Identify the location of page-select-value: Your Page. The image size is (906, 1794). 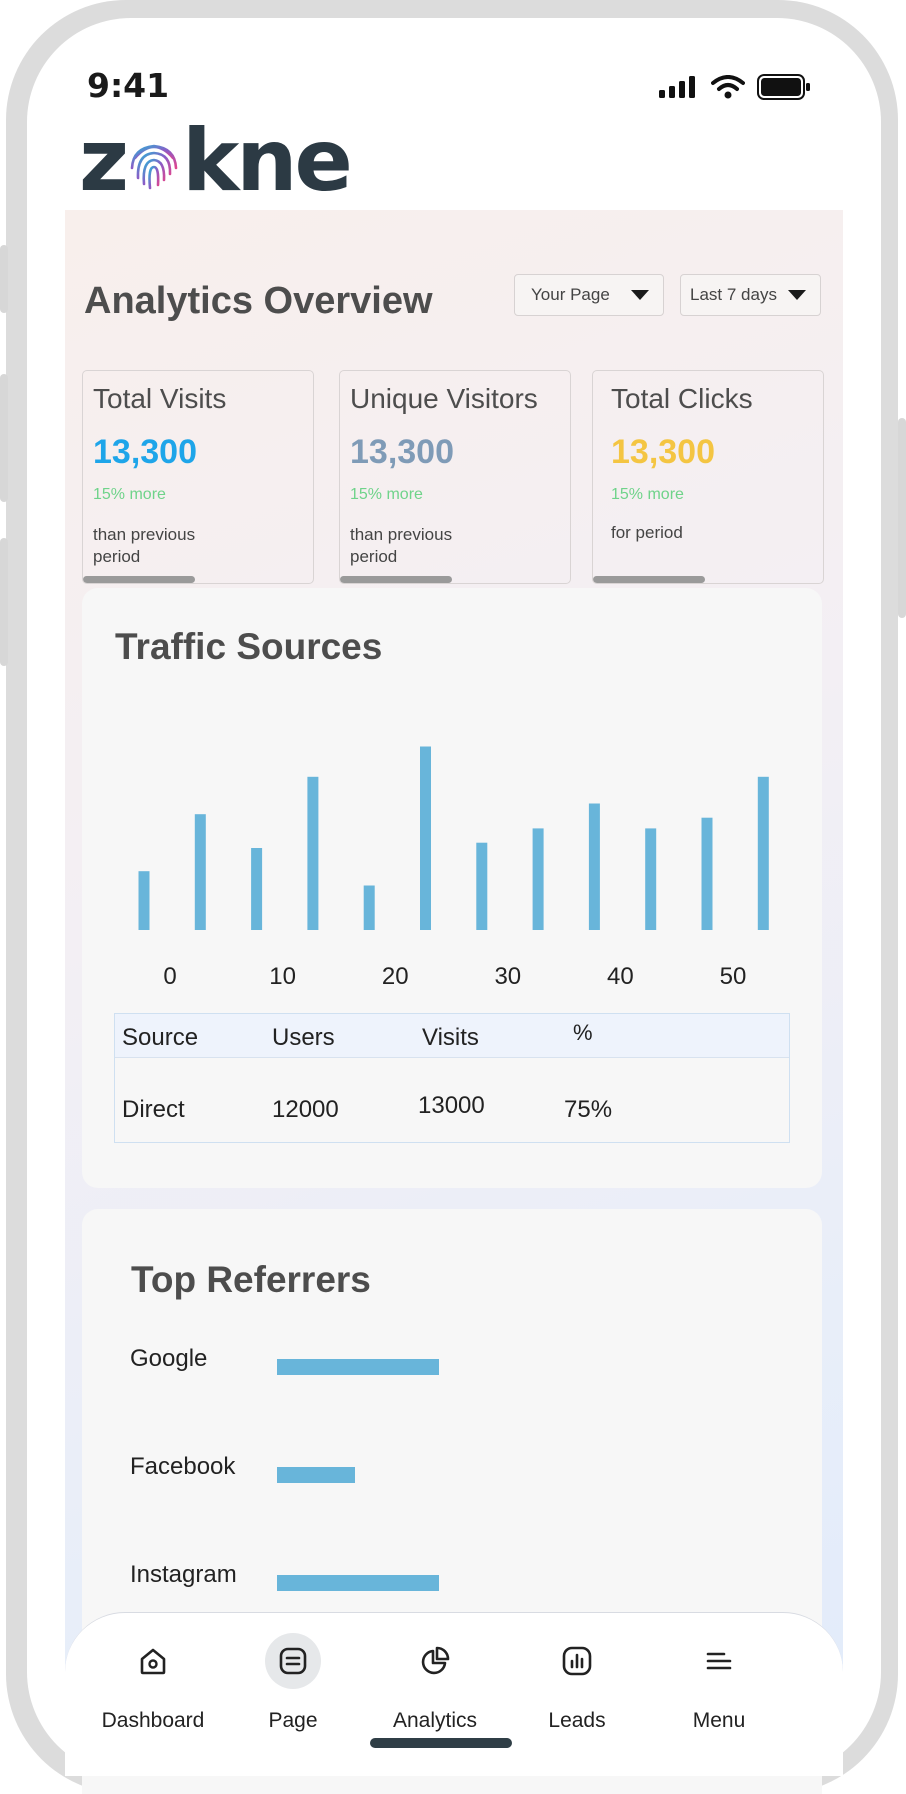
(570, 294).